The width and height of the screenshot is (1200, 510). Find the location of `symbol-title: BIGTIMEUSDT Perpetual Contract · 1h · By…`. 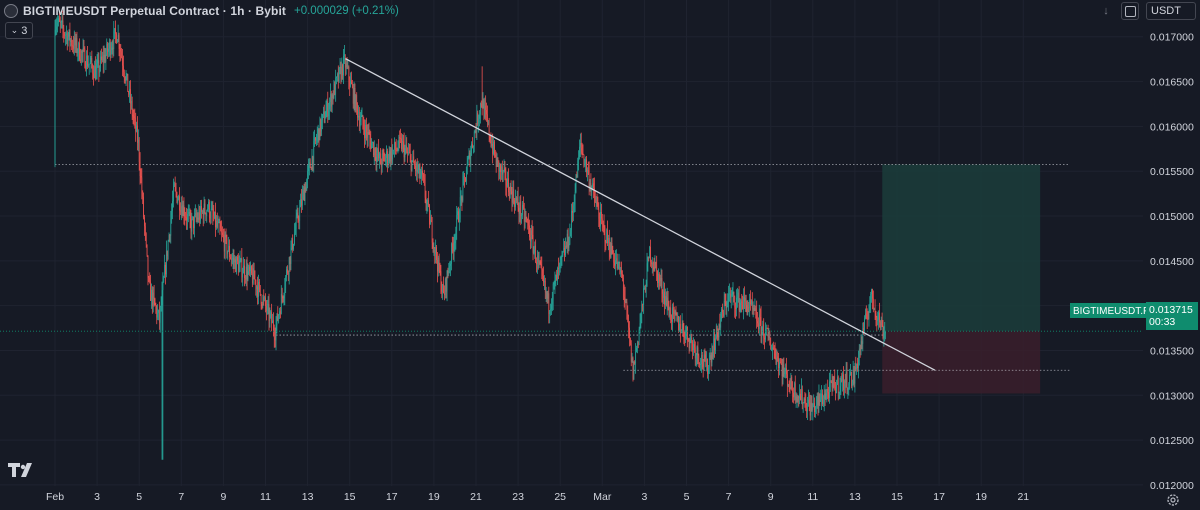

symbol-title: BIGTIMEUSDT Perpetual Contract · 1h · By… is located at coordinates (154, 11).